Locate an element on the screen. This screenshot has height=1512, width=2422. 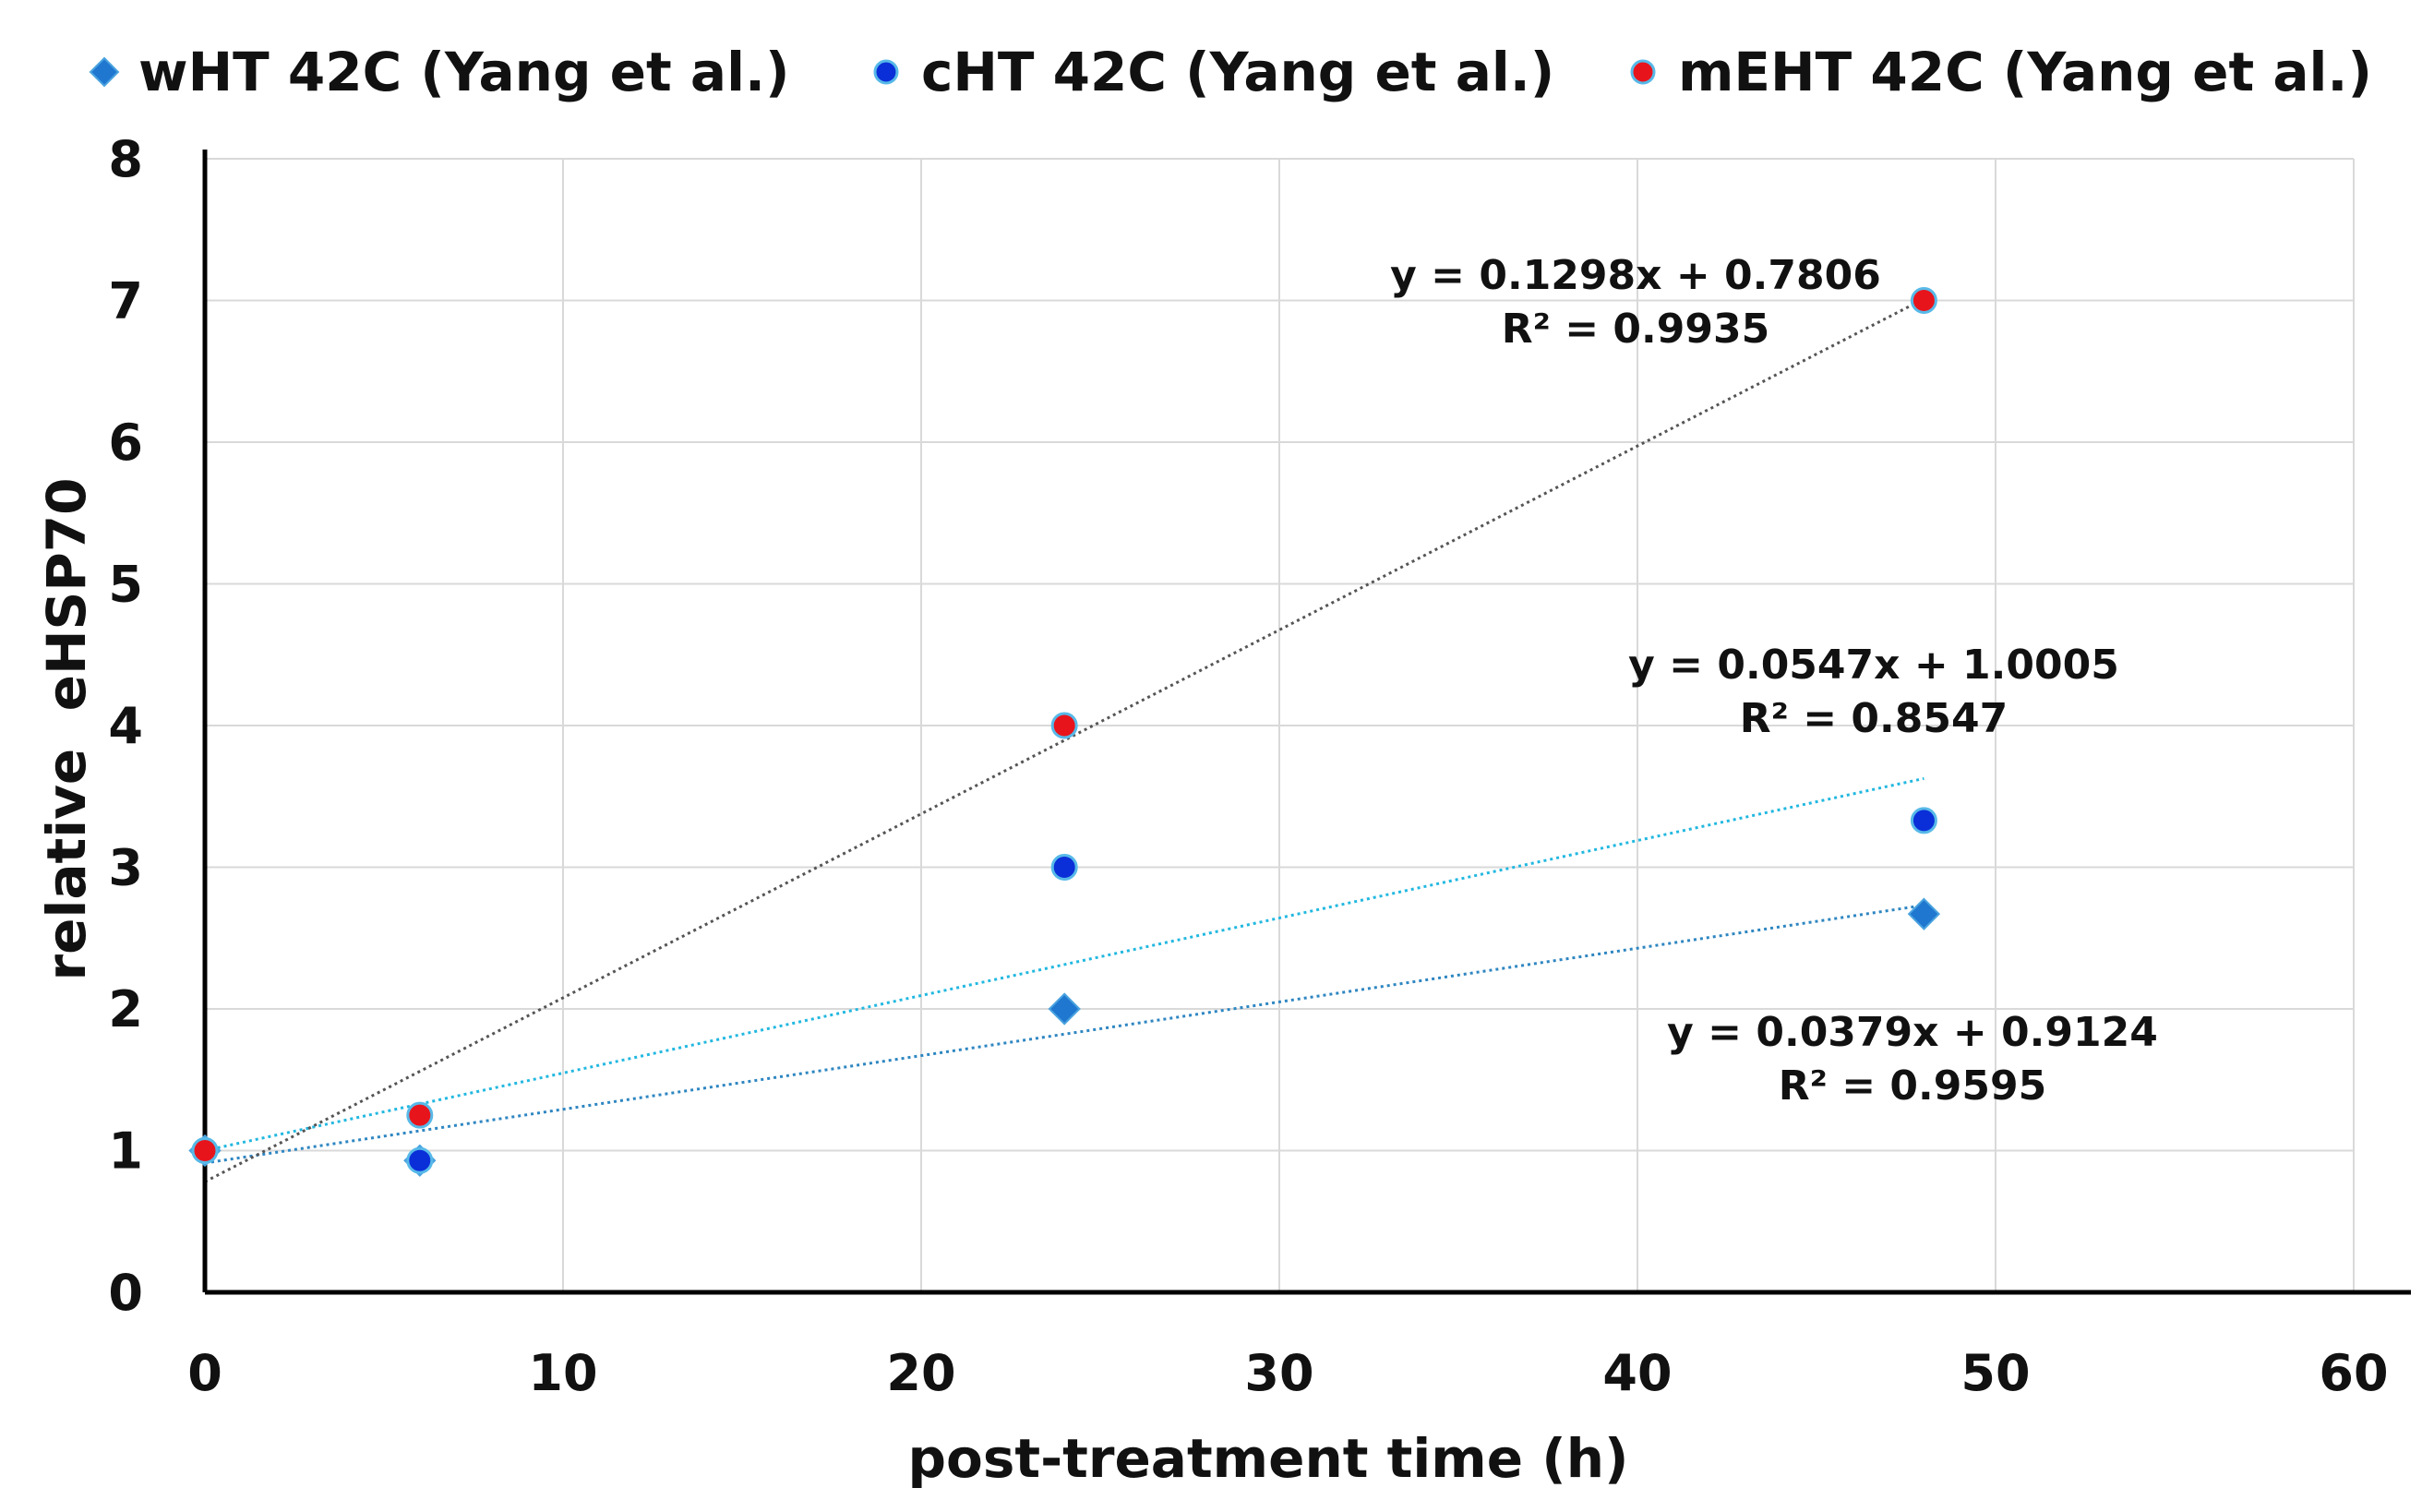
y-axis-title: relative eHSP70 is located at coordinates (66, 729).